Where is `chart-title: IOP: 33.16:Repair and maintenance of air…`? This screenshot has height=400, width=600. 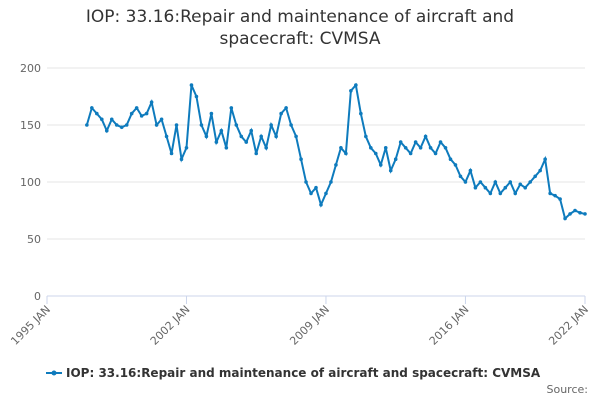 chart-title: IOP: 33.16:Repair and maintenance of air… is located at coordinates (300, 28).